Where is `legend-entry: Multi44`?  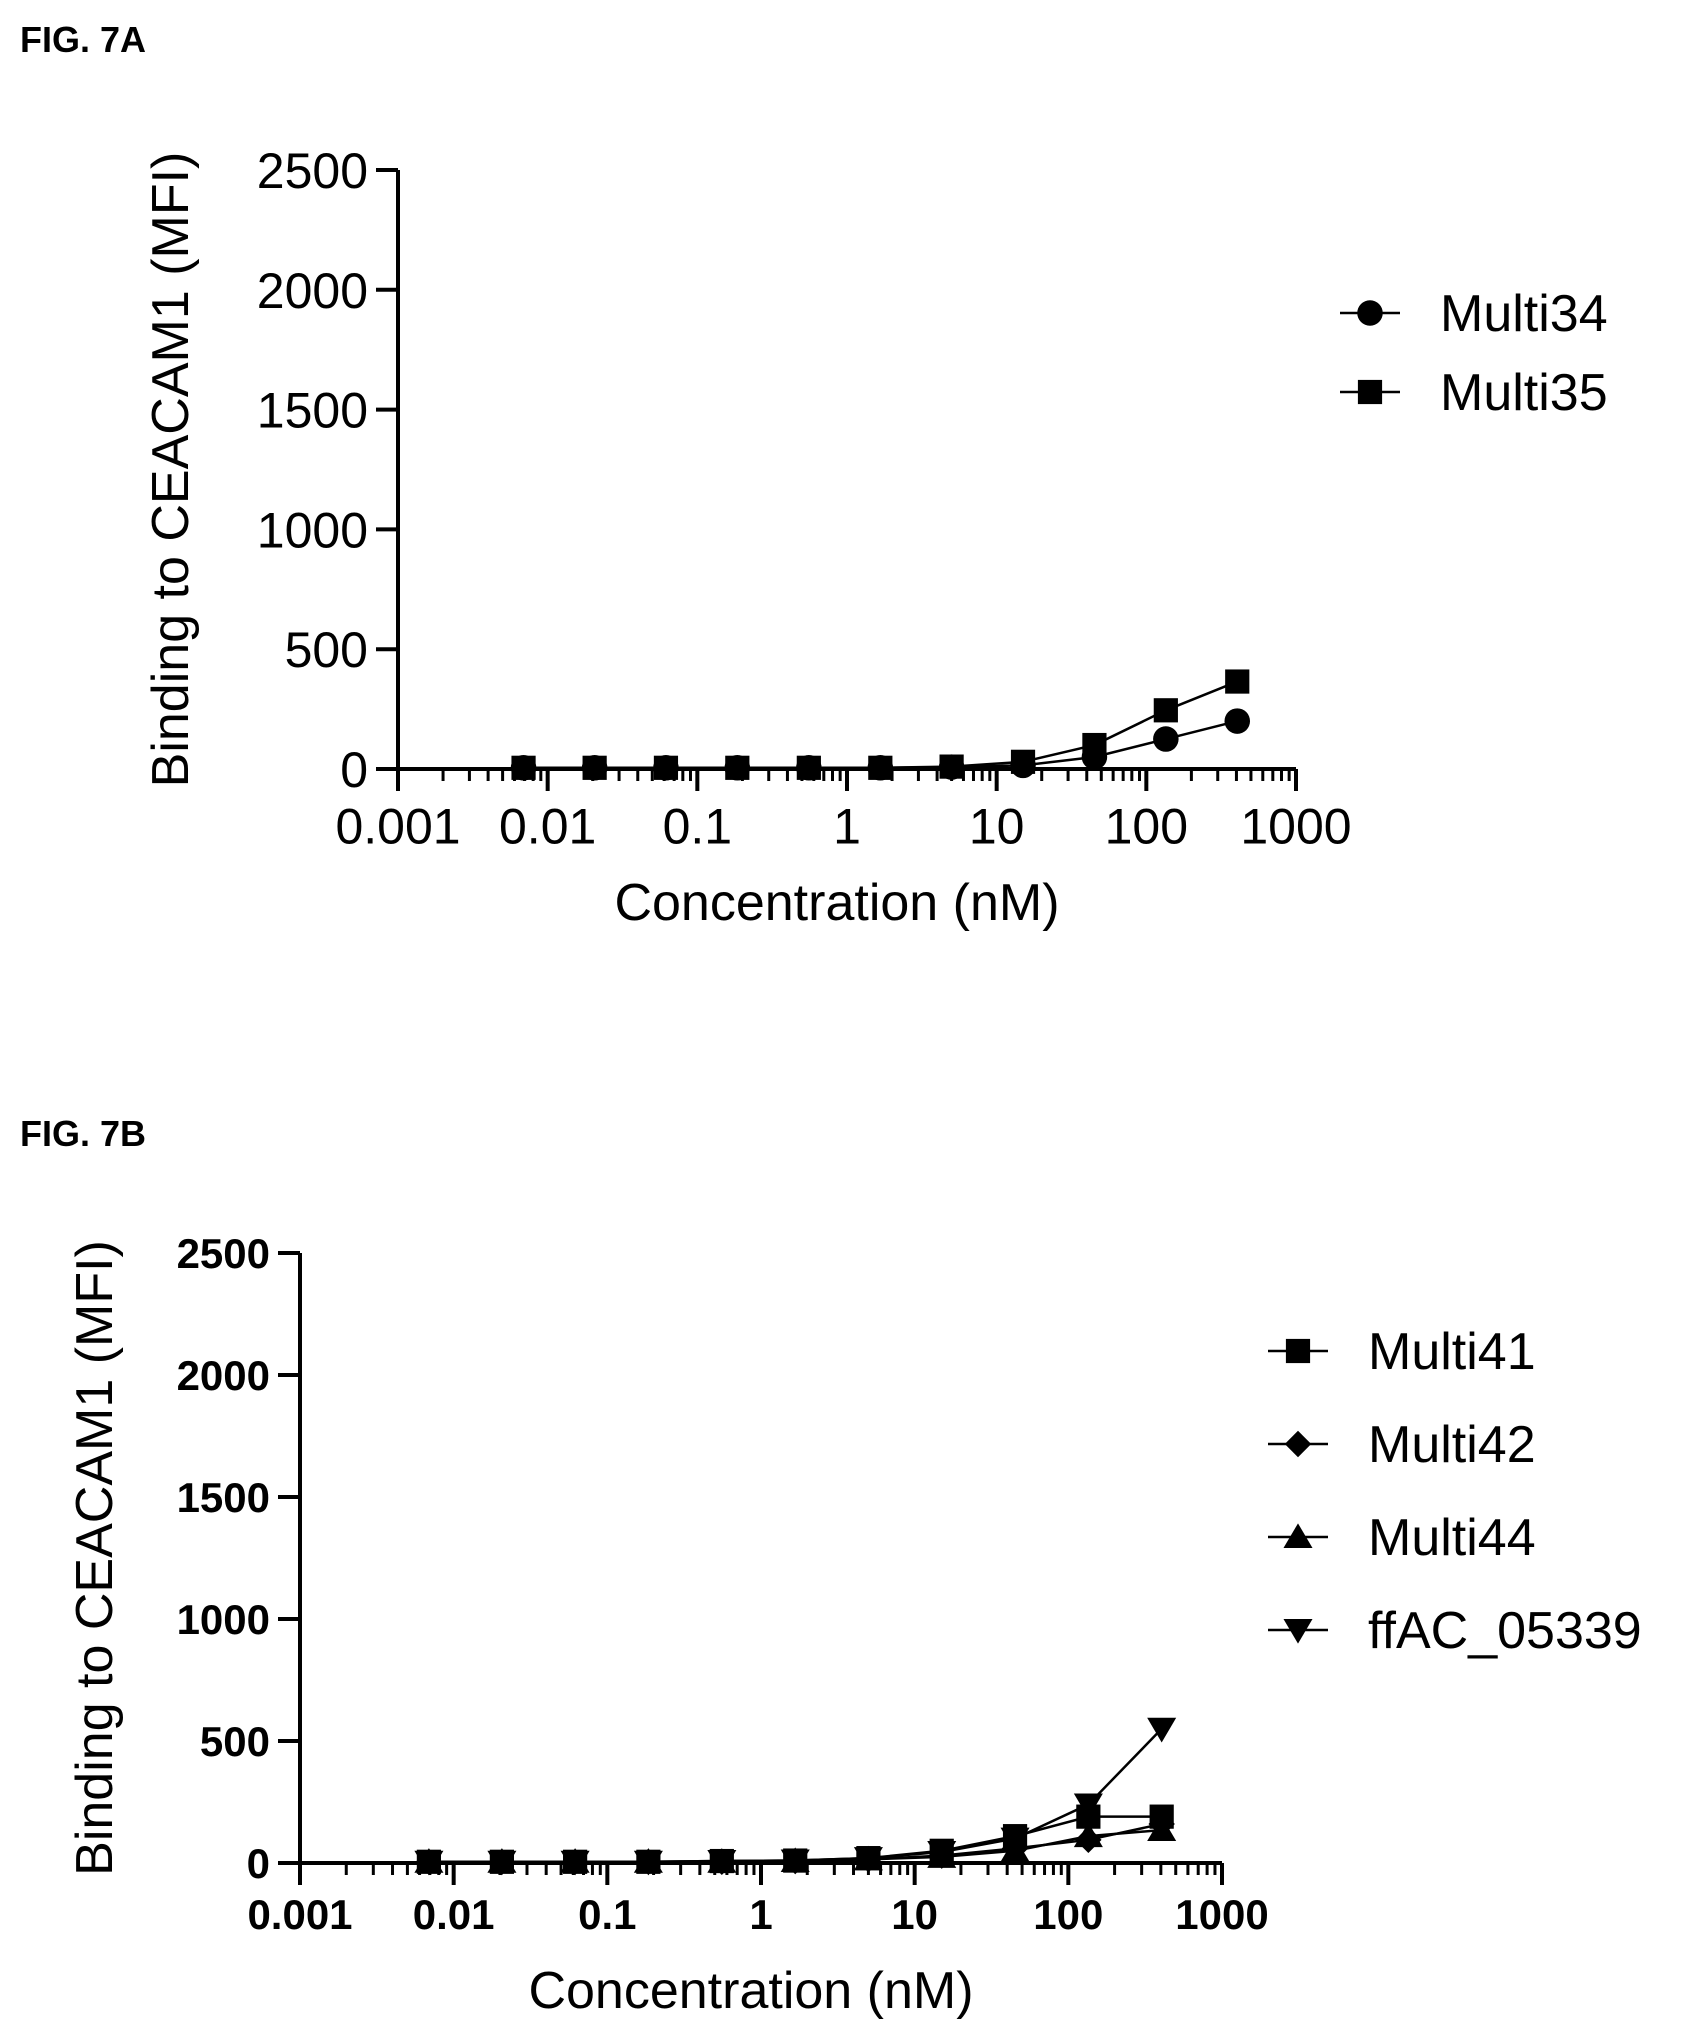 legend-entry: Multi44 is located at coordinates (1402, 1538).